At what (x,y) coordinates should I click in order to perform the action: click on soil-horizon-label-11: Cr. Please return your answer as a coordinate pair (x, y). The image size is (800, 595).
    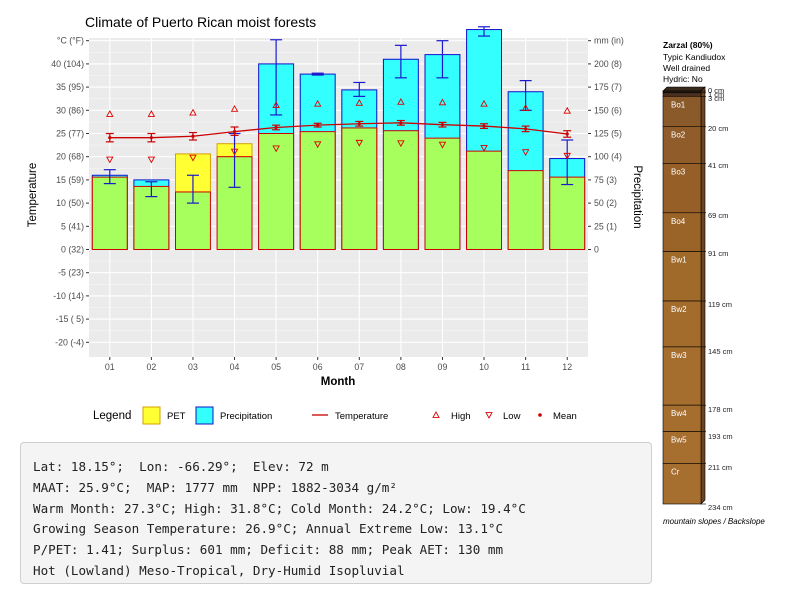
    Looking at the image, I should click on (675, 471).